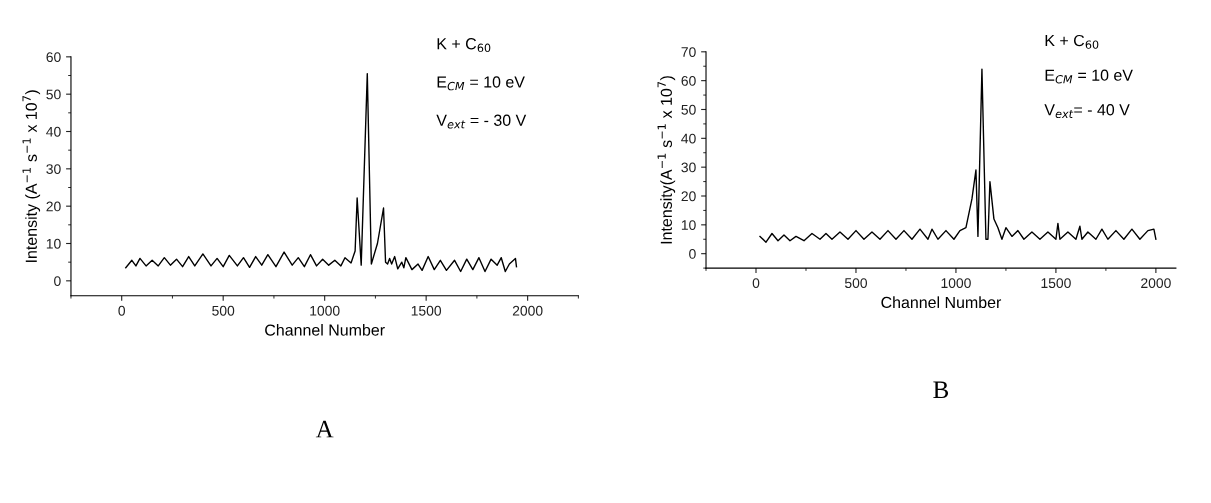 The height and width of the screenshot is (503, 1211). Describe the element at coordinates (688, 52) in the screenshot. I see `y-tick-label: 70` at that location.